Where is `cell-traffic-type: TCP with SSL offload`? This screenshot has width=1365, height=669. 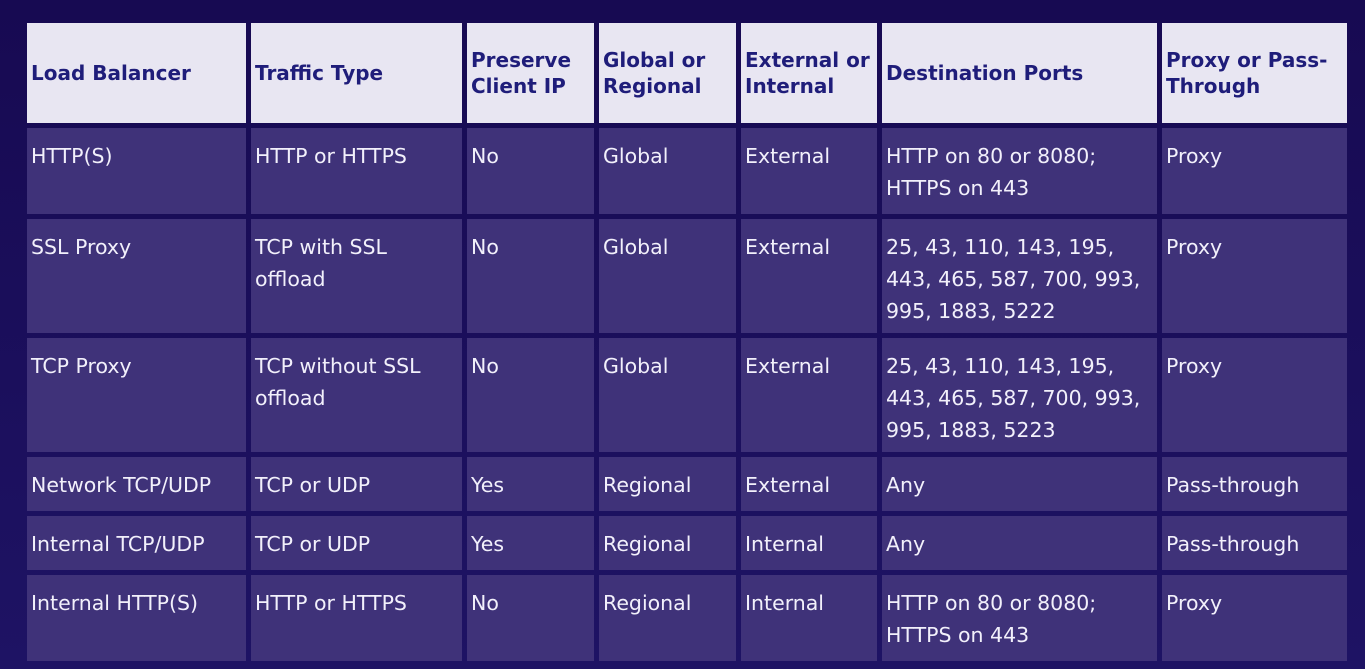
cell-traffic-type: TCP with SSL offload is located at coordinates (356, 276).